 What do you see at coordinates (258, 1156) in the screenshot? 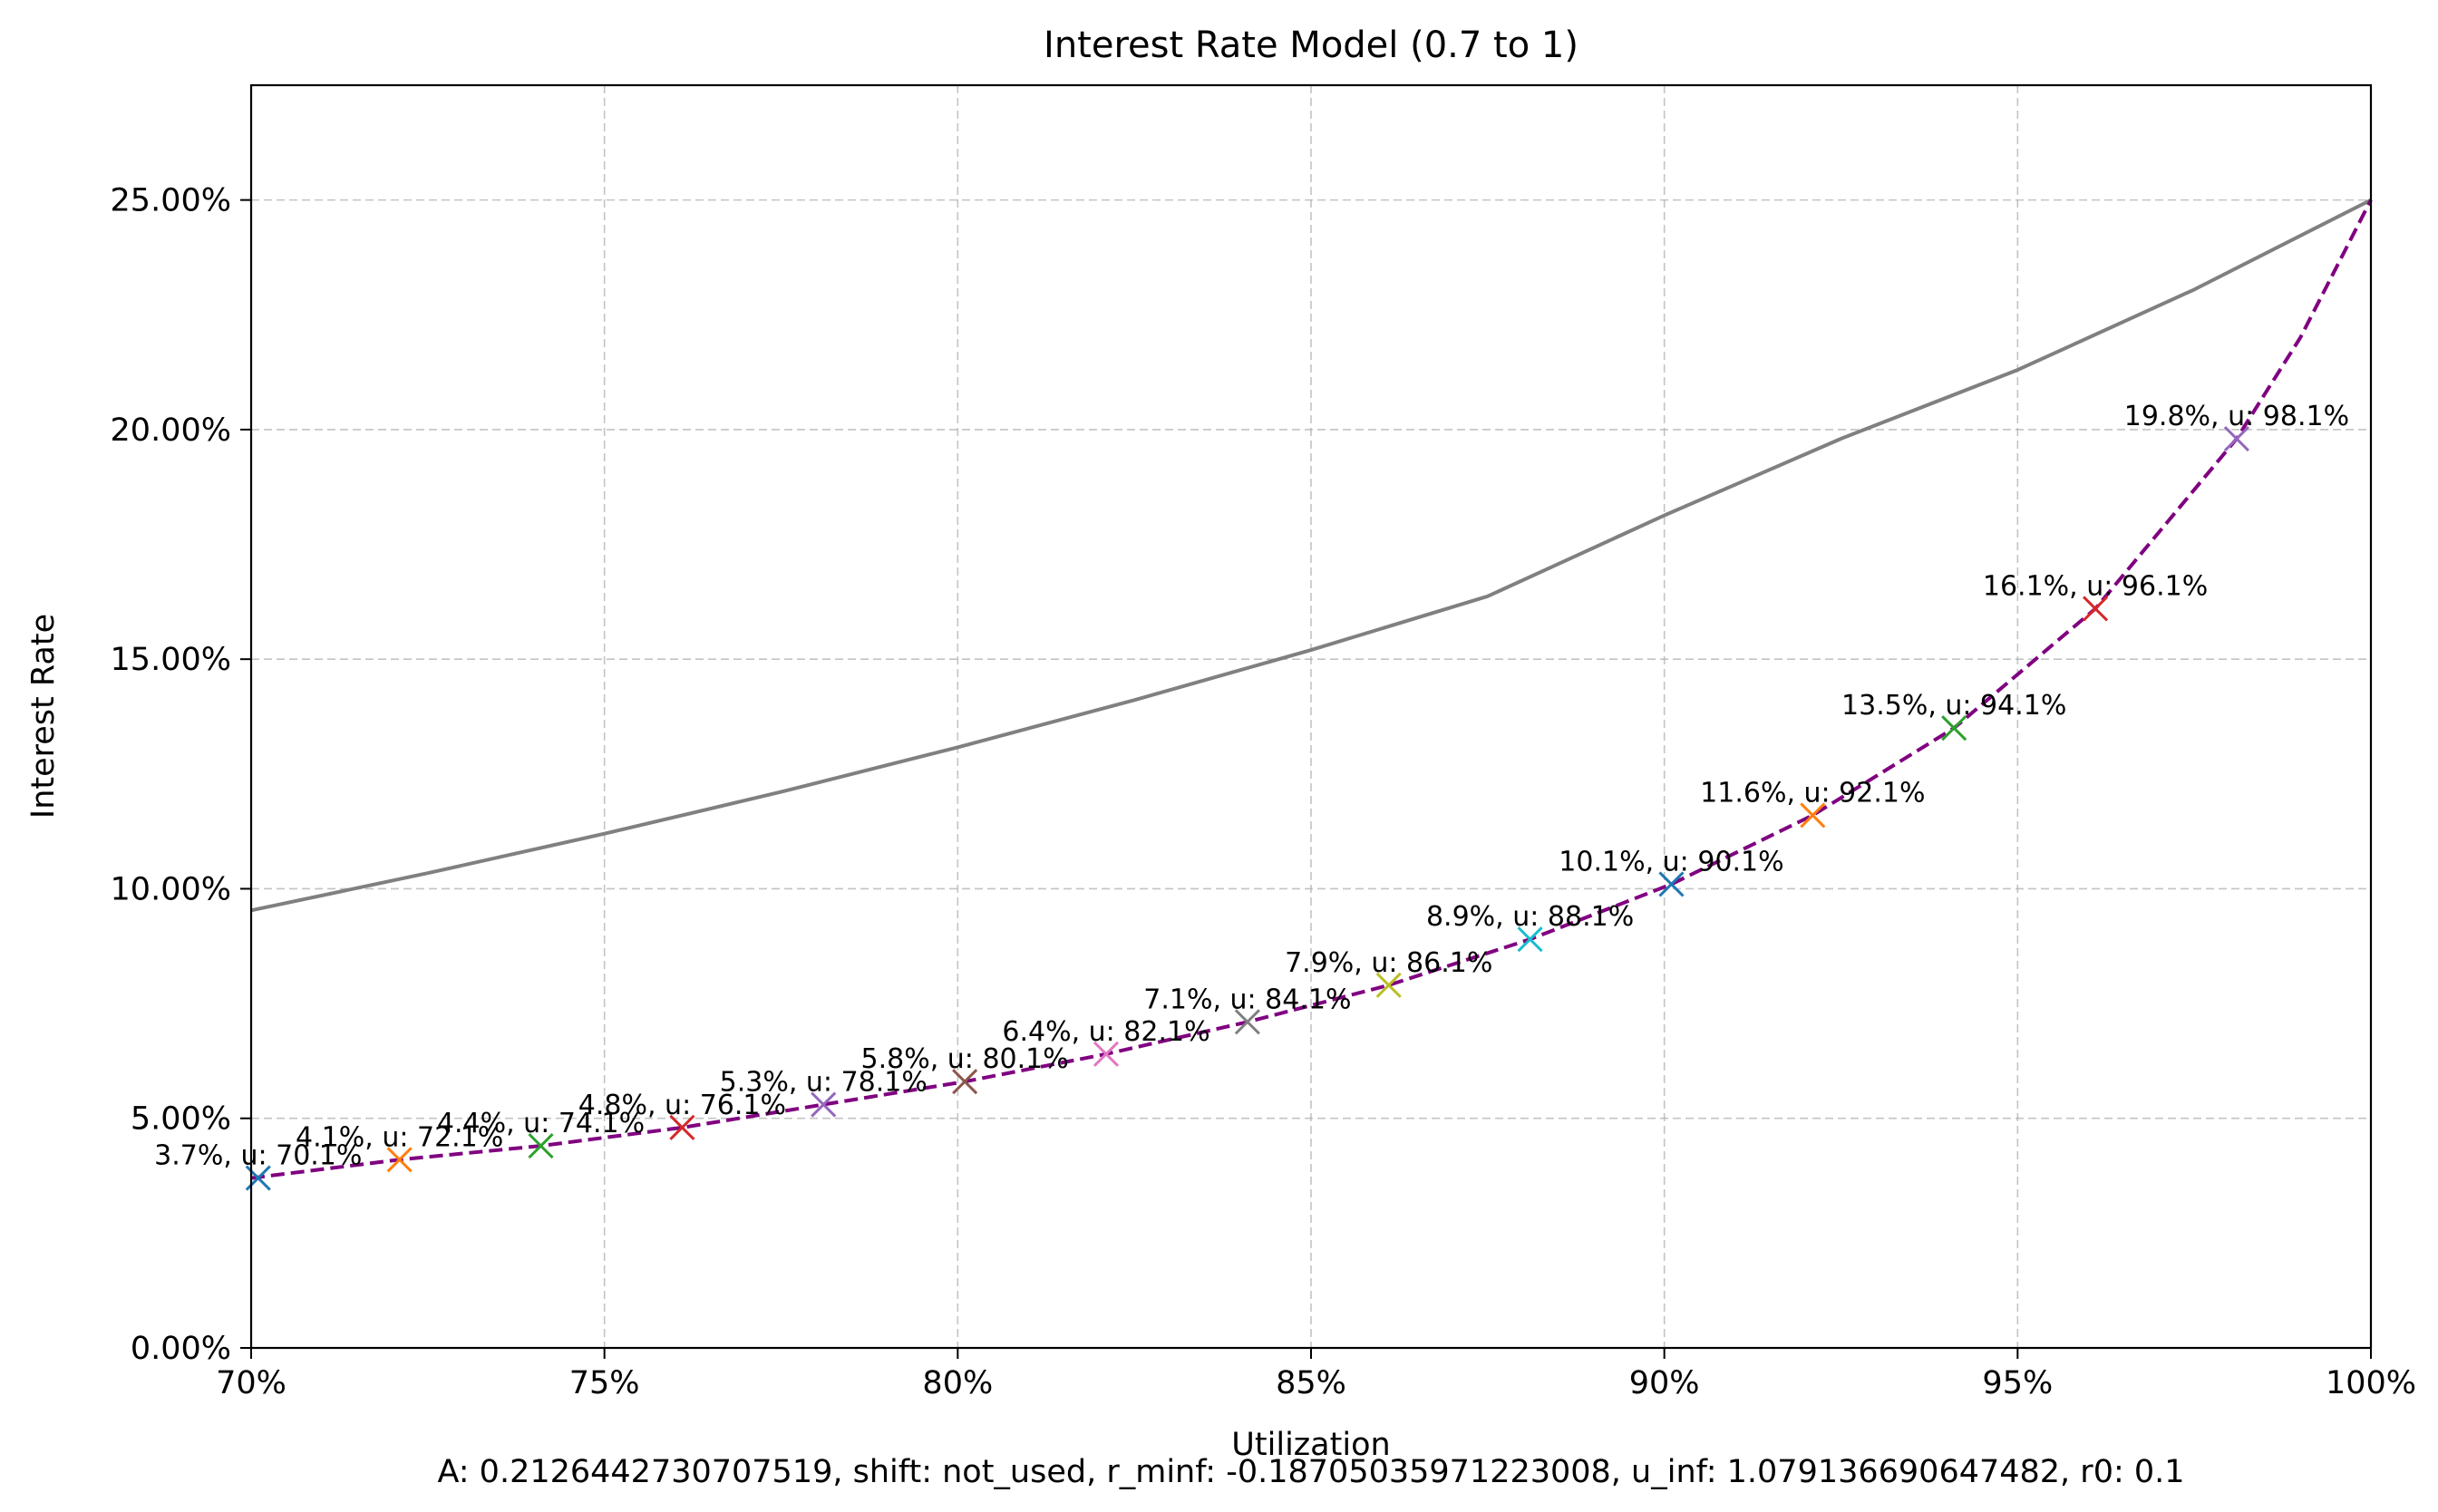
I see `point-label: 3.7%, u: 70.1%` at bounding box center [258, 1156].